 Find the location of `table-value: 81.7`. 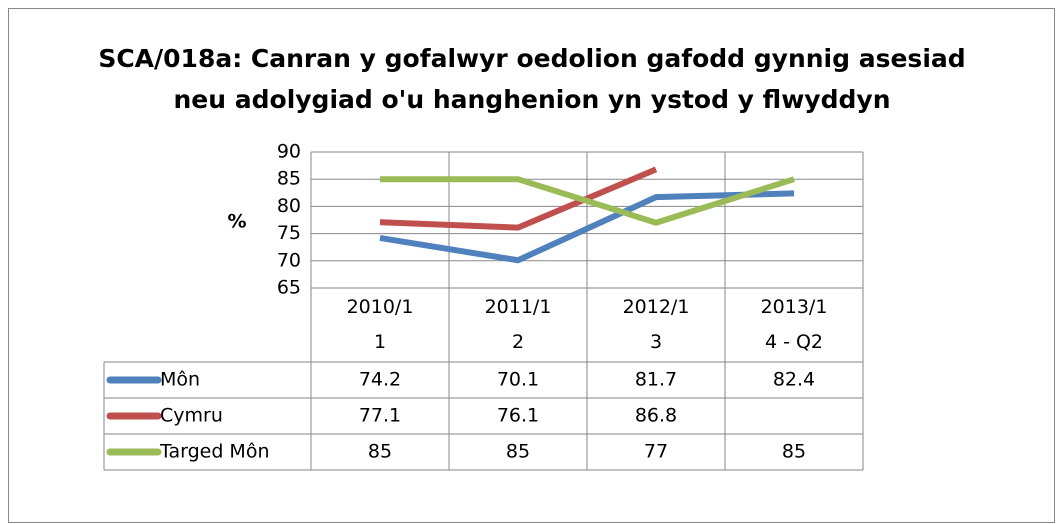

table-value: 81.7 is located at coordinates (656, 380).